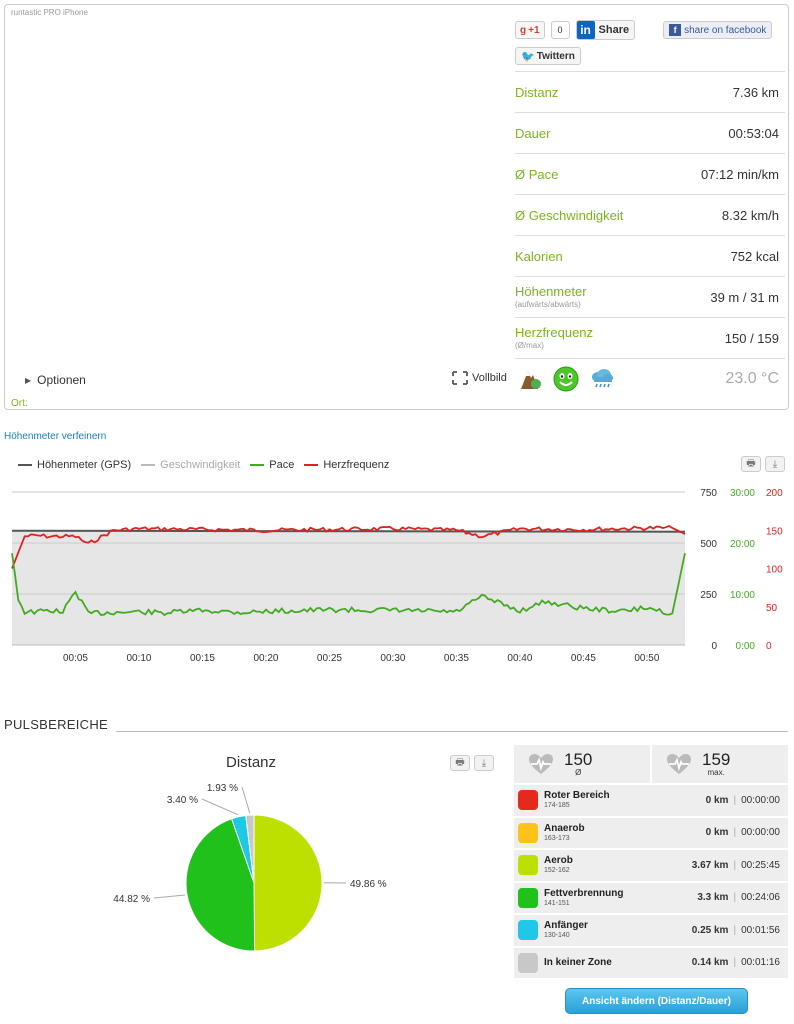  What do you see at coordinates (754, 256) in the screenshot?
I see `stat-value: 752 kcal` at bounding box center [754, 256].